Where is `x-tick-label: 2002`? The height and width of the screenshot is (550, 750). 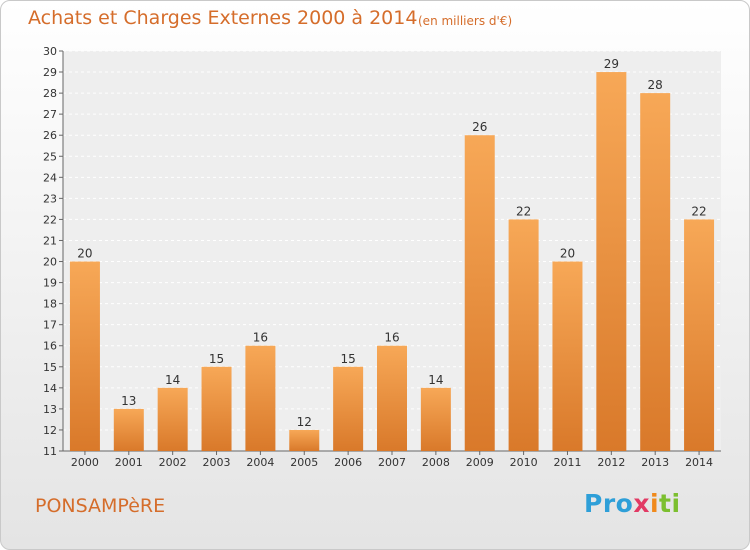 x-tick-label: 2002 is located at coordinates (173, 462).